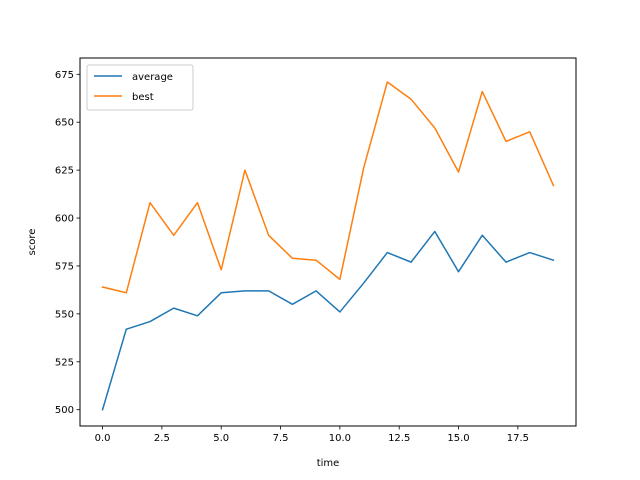 Image resolution: width=640 pixels, height=480 pixels. What do you see at coordinates (312, 435) in the screenshot?
I see `x-axis: 0.0 2.5 5.0 7.5 10.0 12.5 15.0 17.5` at bounding box center [312, 435].